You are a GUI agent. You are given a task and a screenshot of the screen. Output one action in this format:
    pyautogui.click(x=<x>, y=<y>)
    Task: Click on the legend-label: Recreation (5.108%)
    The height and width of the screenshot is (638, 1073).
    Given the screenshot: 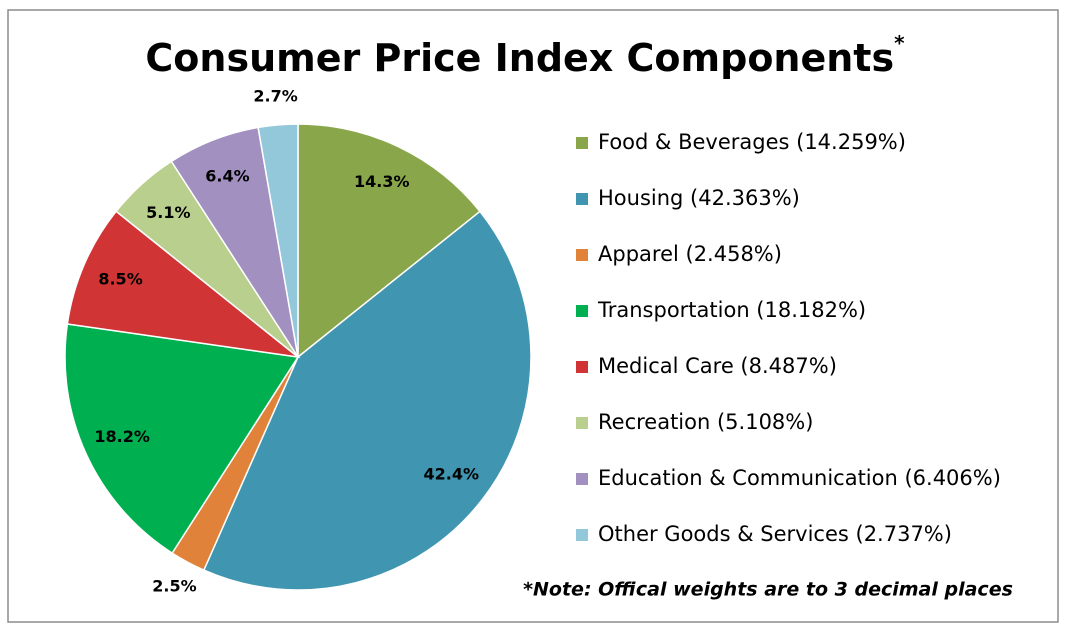 What is the action you would take?
    pyautogui.click(x=705, y=422)
    